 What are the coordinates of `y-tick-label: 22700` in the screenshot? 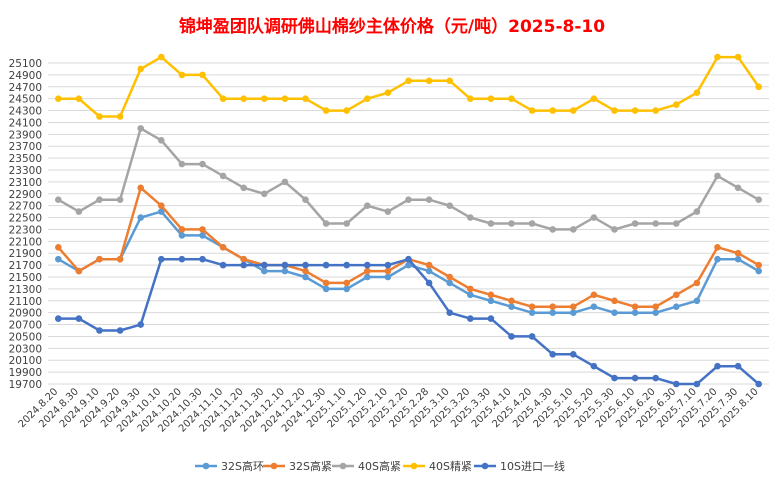 It's located at (25, 207).